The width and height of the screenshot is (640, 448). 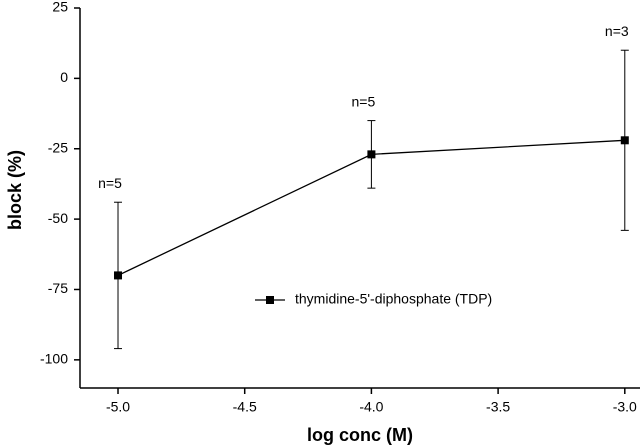 What do you see at coordinates (625, 407) in the screenshot?
I see `x-tick-label: -3.0` at bounding box center [625, 407].